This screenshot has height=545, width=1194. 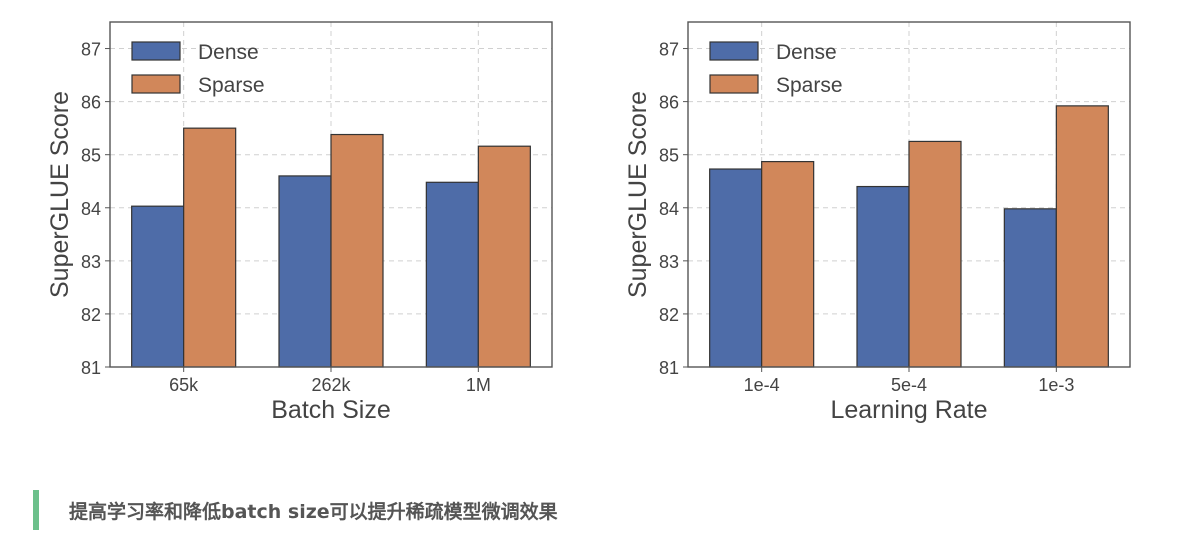 I want to click on chart-2-y-tick-label: 83, so click(x=669, y=262).